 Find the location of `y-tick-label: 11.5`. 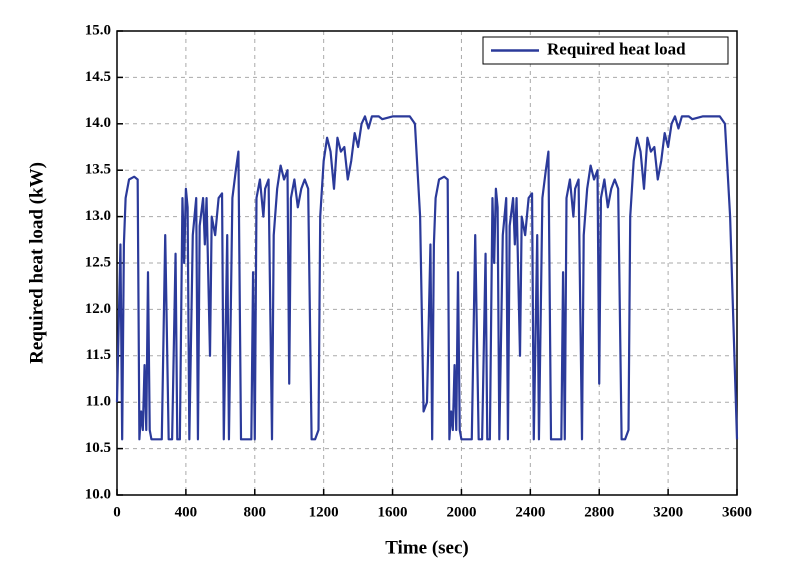

y-tick-label: 11.5 is located at coordinates (98, 355).